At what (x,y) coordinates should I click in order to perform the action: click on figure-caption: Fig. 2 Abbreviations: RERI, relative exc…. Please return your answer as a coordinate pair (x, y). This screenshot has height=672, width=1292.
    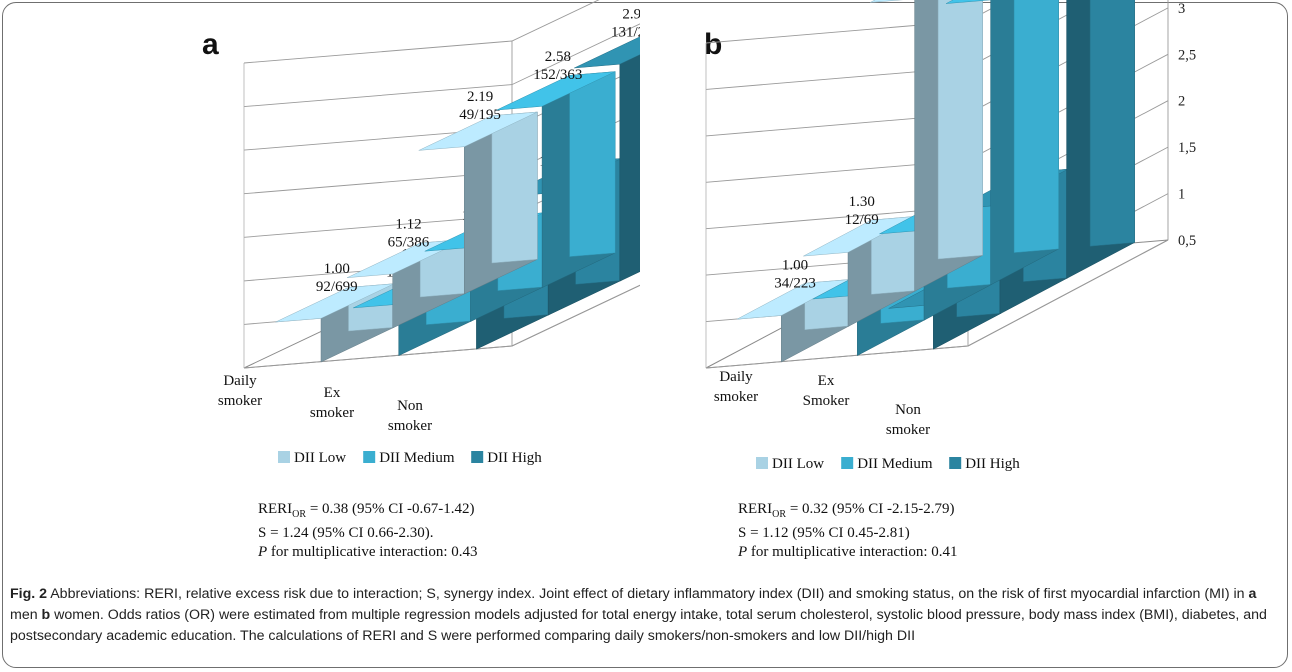
    Looking at the image, I should click on (641, 615).